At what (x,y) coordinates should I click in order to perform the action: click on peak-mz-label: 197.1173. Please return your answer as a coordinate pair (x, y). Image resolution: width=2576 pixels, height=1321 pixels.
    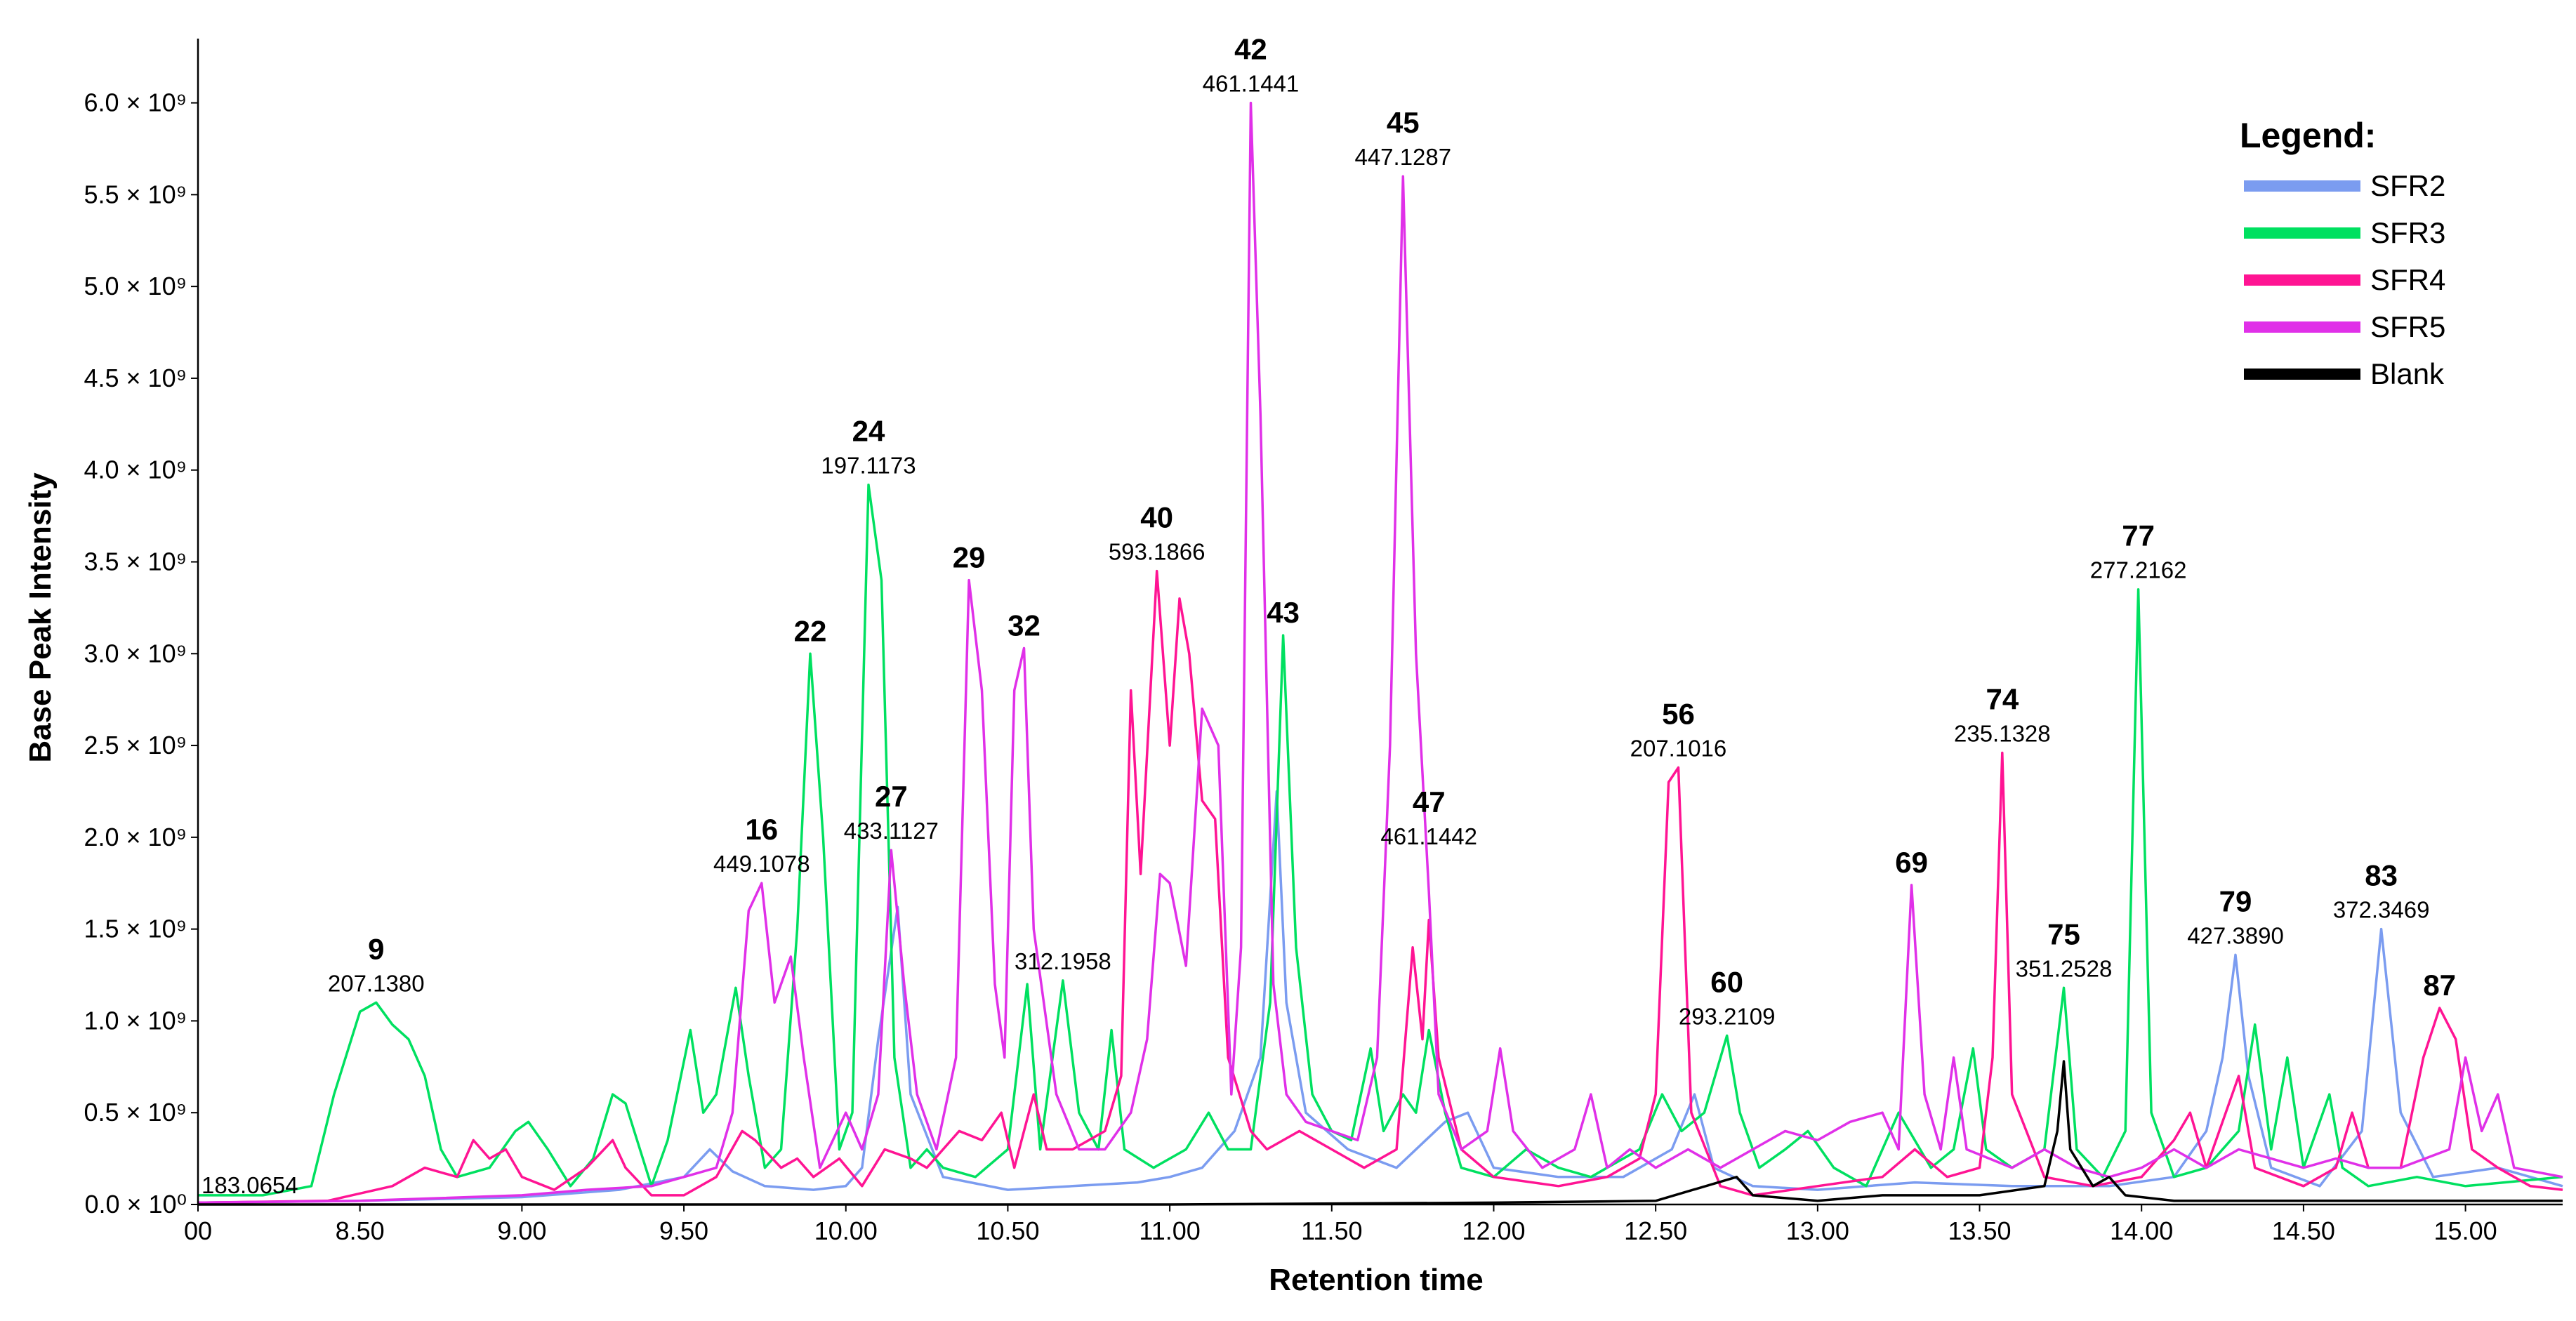
    Looking at the image, I should click on (868, 466).